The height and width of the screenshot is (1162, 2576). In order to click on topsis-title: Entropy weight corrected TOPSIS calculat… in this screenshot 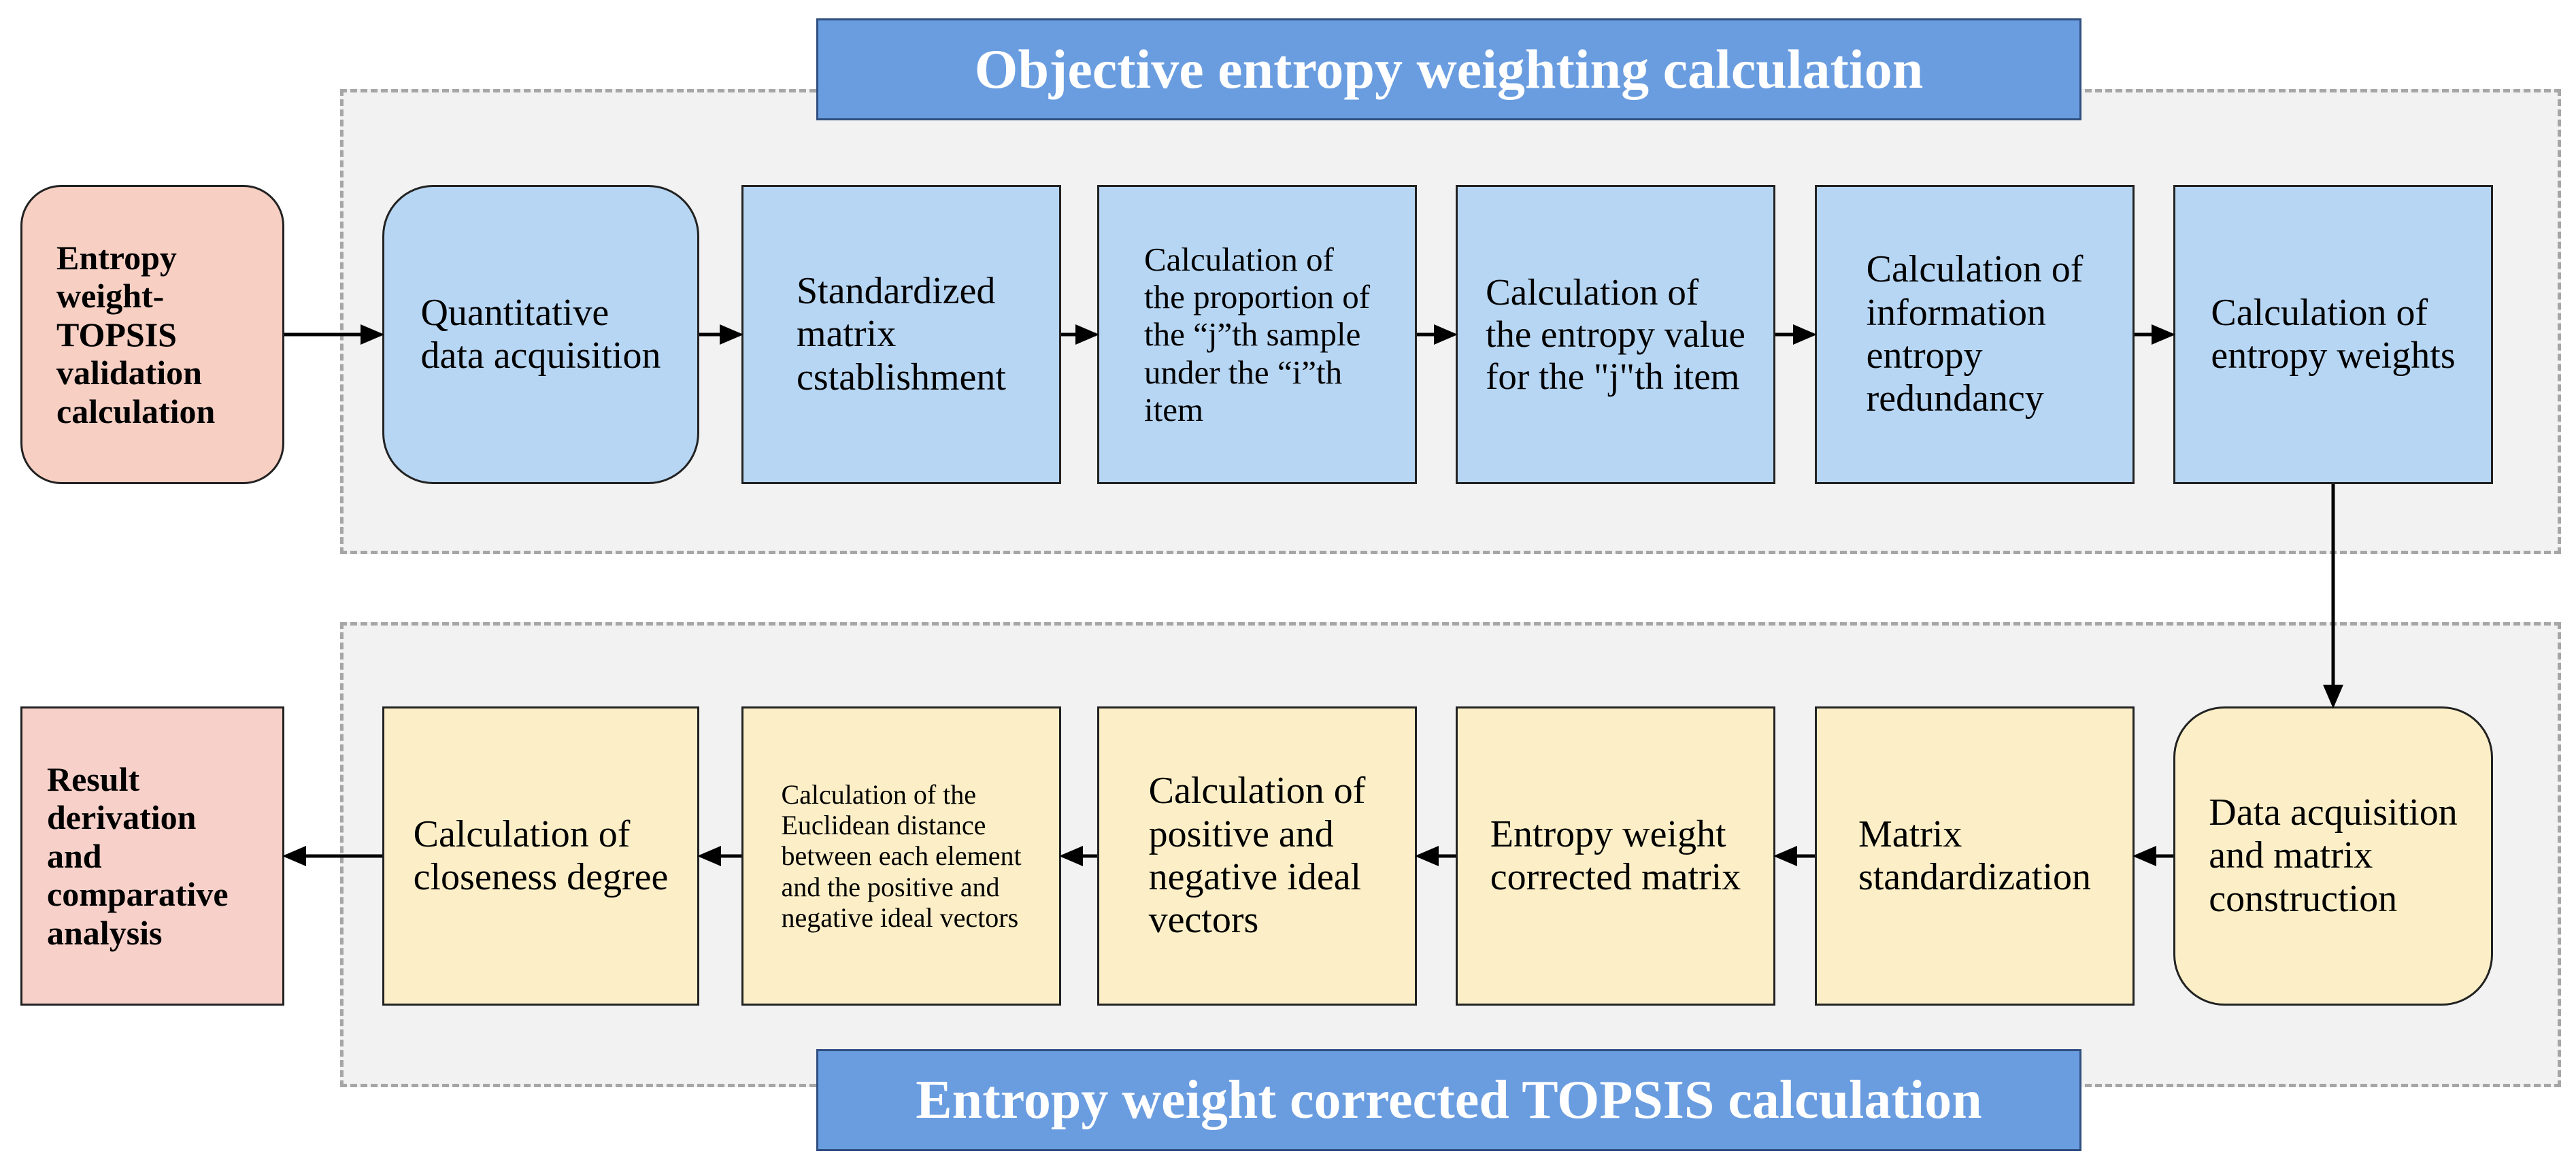, I will do `click(1448, 1100)`.